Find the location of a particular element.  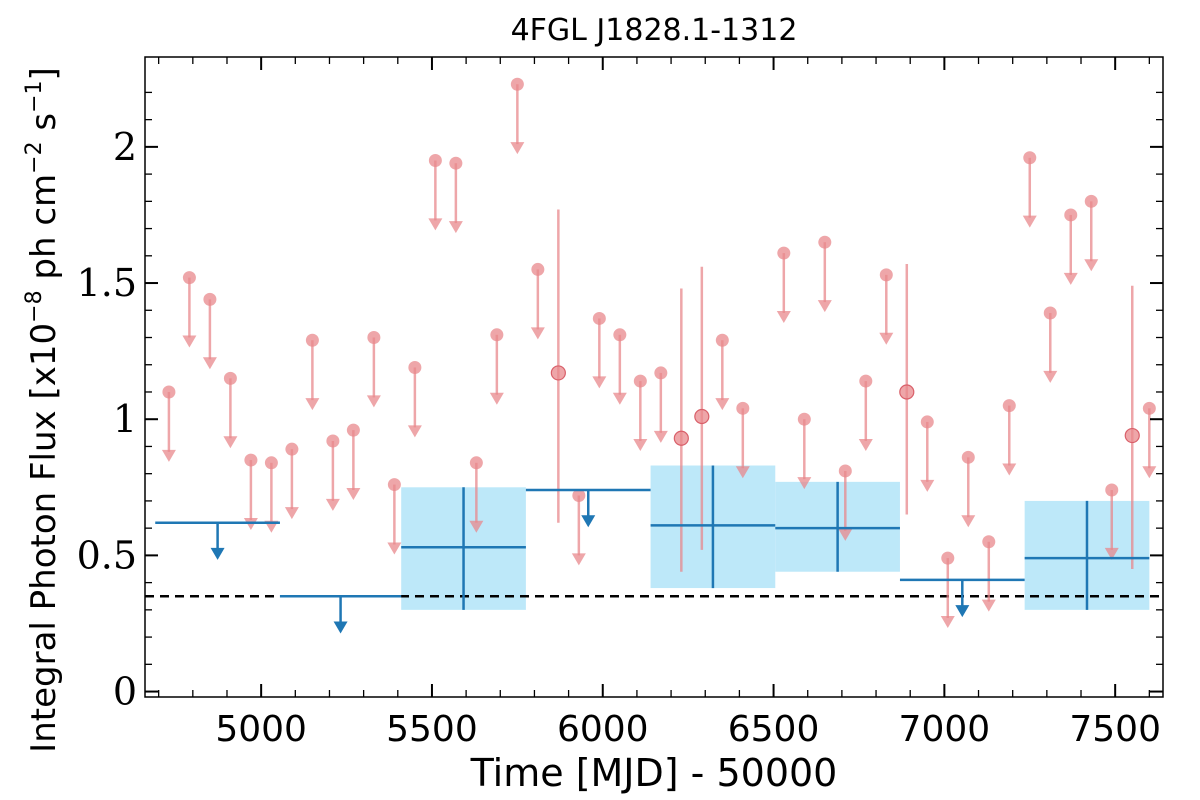

y-tick-label: 0 is located at coordinates (125, 692).